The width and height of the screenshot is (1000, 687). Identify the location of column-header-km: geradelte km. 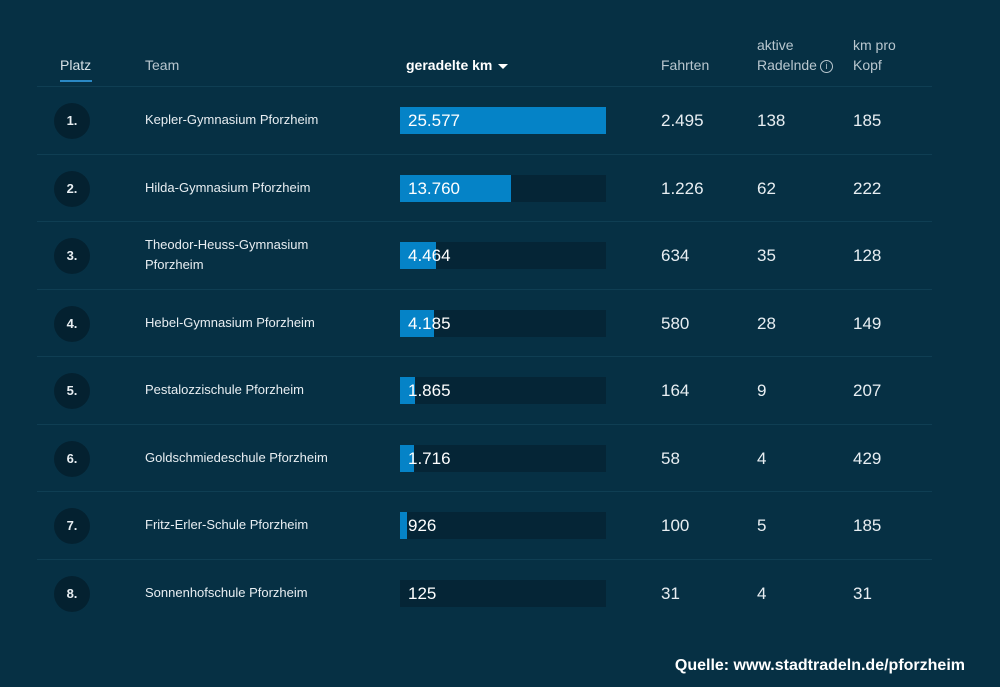
(457, 65).